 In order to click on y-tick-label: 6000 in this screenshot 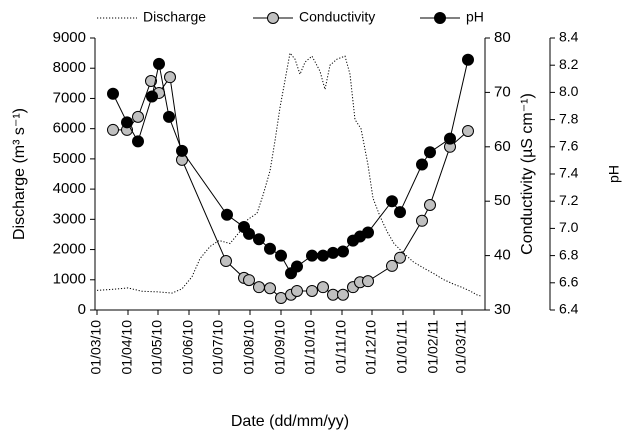, I will do `click(69, 128)`.